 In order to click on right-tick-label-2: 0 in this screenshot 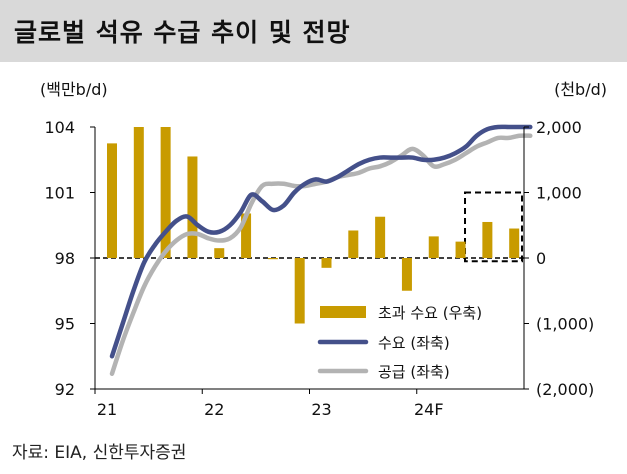, I will do `click(541, 258)`.